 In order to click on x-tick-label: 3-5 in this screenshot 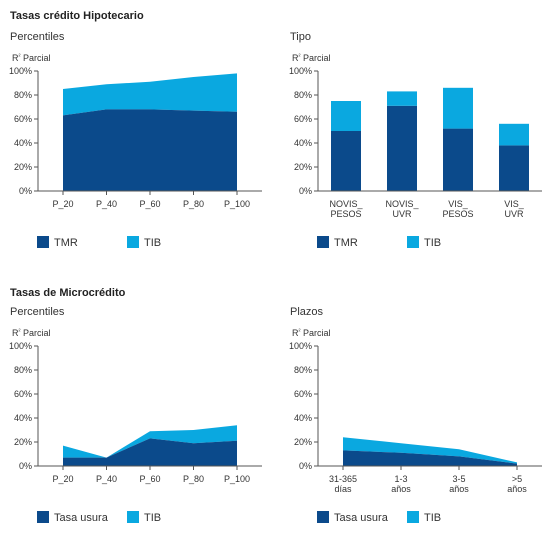, I will do `click(458, 479)`.